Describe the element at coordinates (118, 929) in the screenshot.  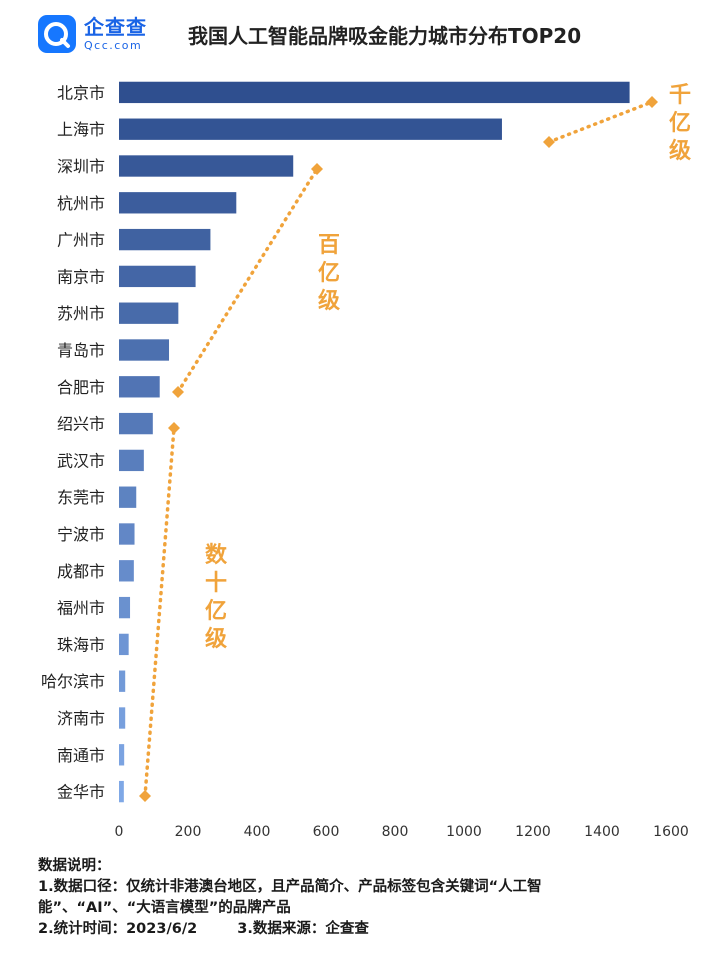
I see `notes-stat-time: 2.统计时间：2023/6/2` at that location.